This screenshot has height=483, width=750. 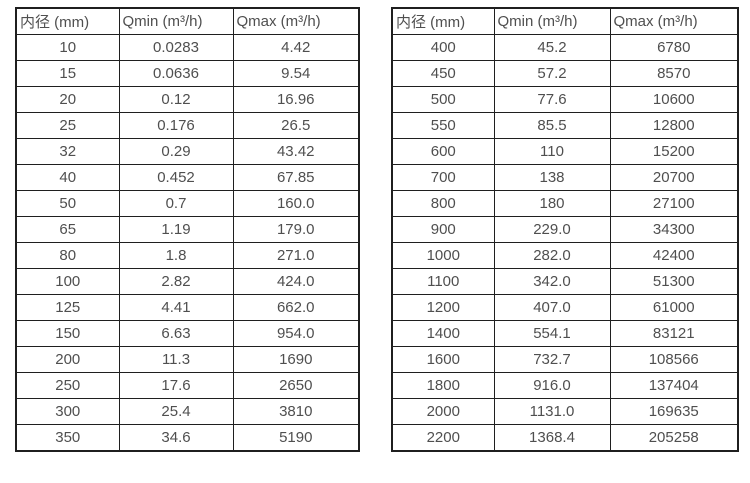 I want to click on table-row: 25 0.176 26.5, so click(x=187, y=125).